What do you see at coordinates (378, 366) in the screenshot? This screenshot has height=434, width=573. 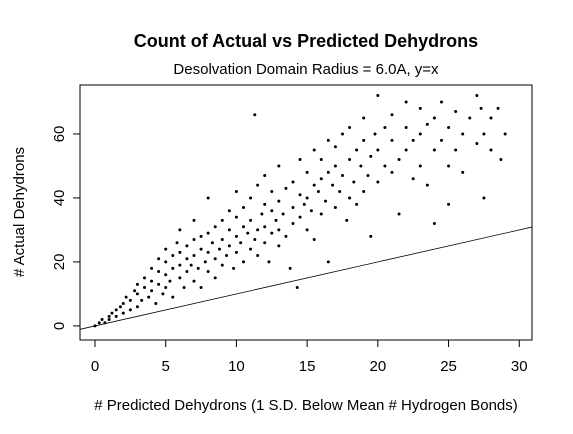 I see `x-tick-label: 20` at bounding box center [378, 366].